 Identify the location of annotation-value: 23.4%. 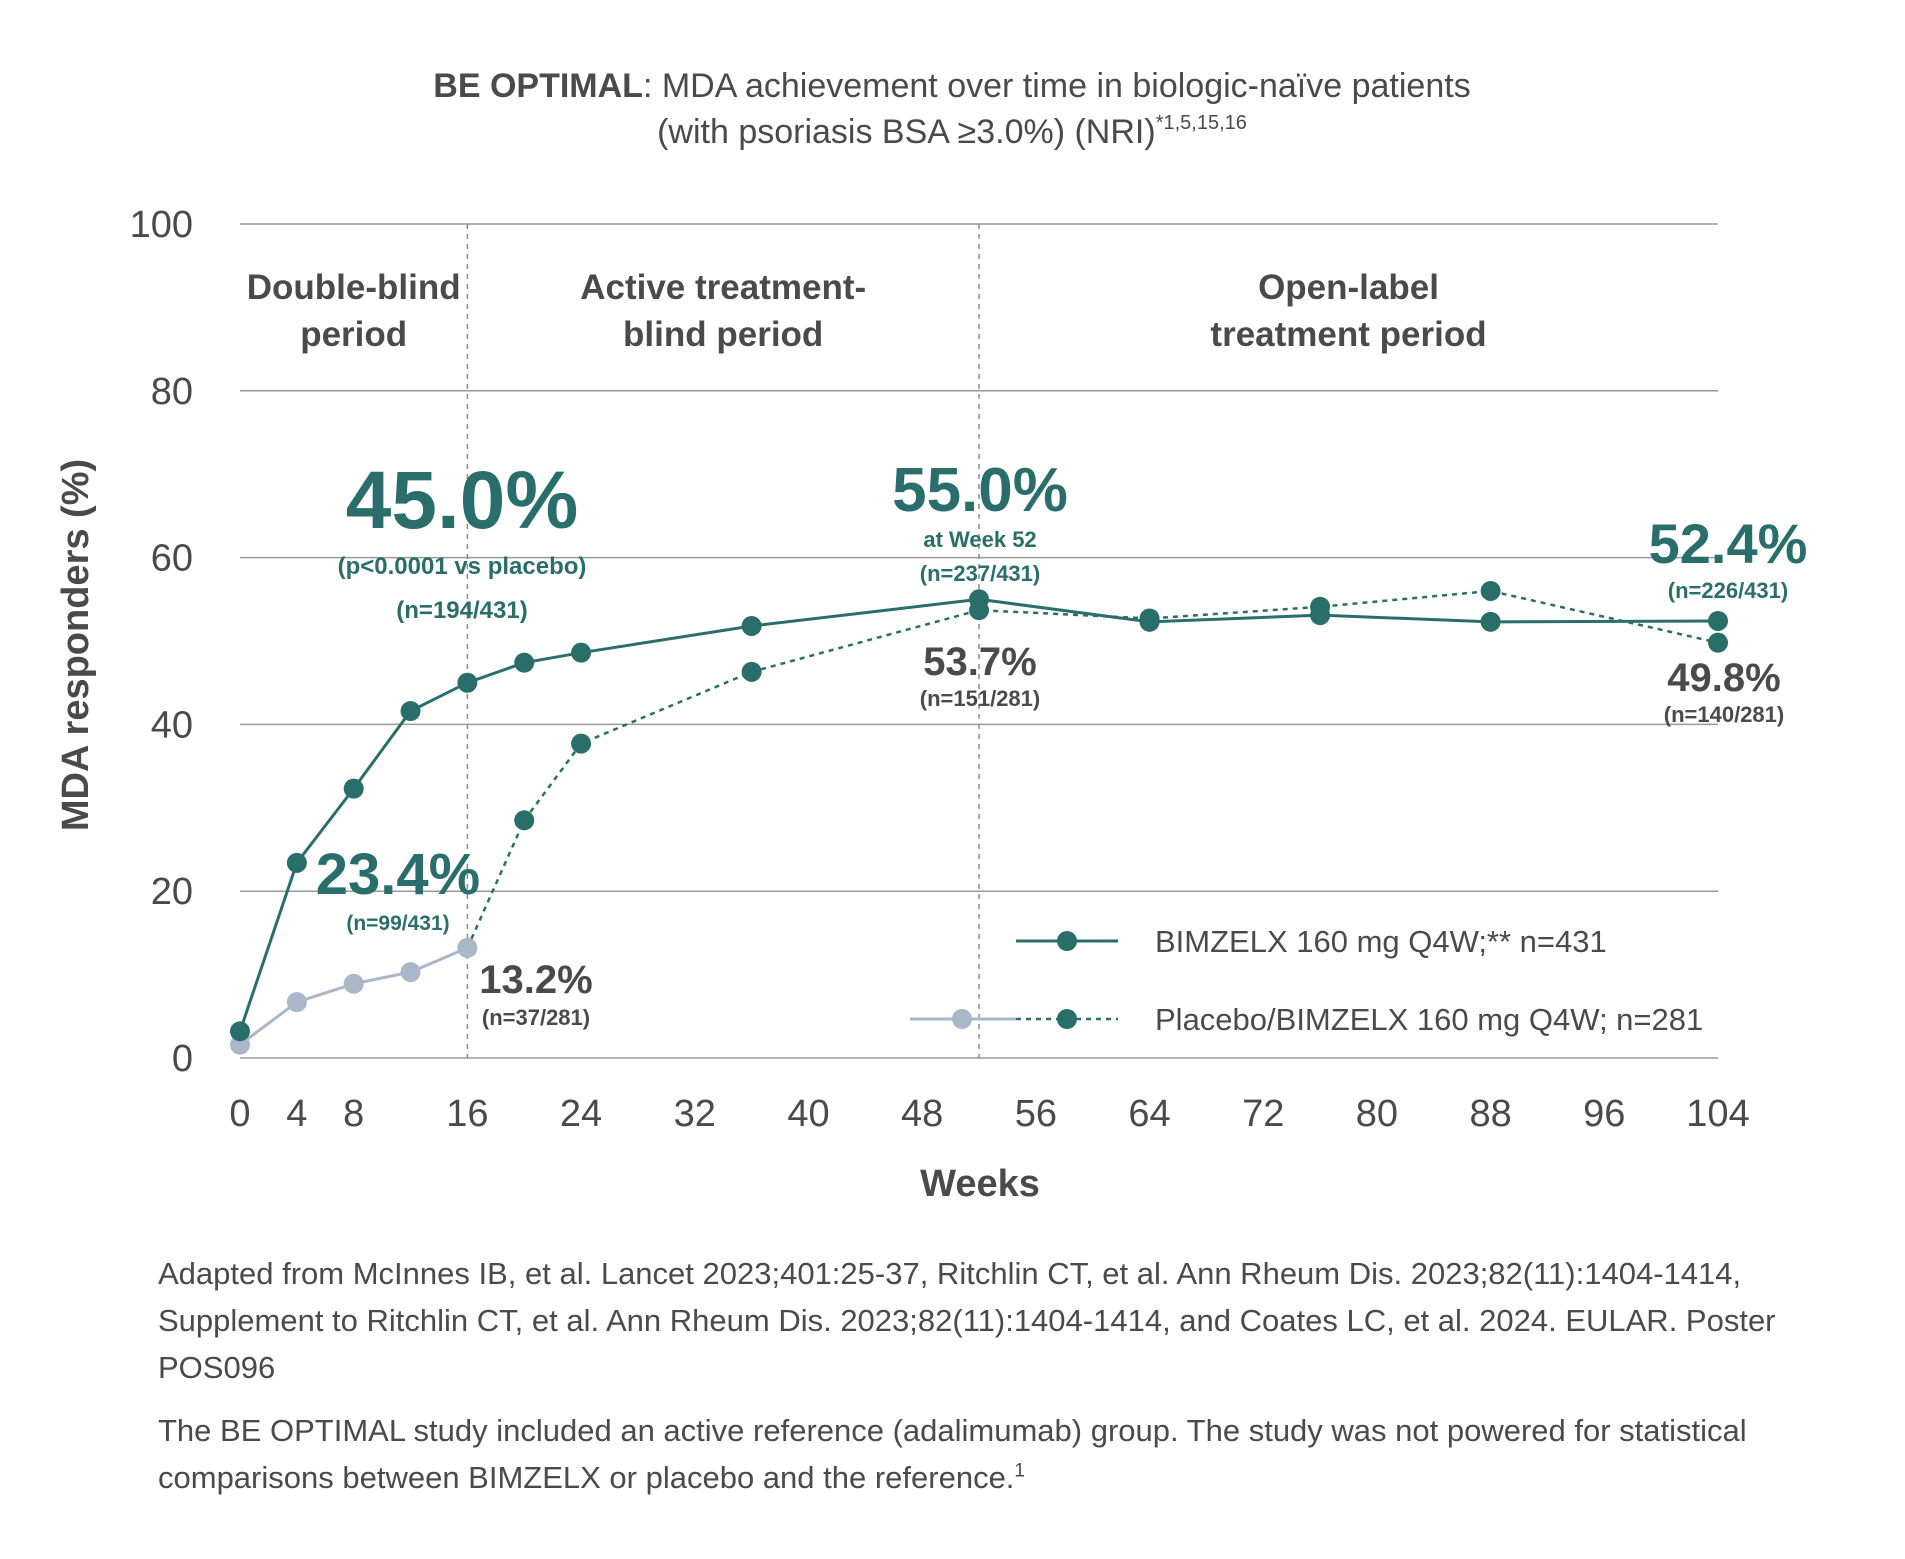
(398, 874).